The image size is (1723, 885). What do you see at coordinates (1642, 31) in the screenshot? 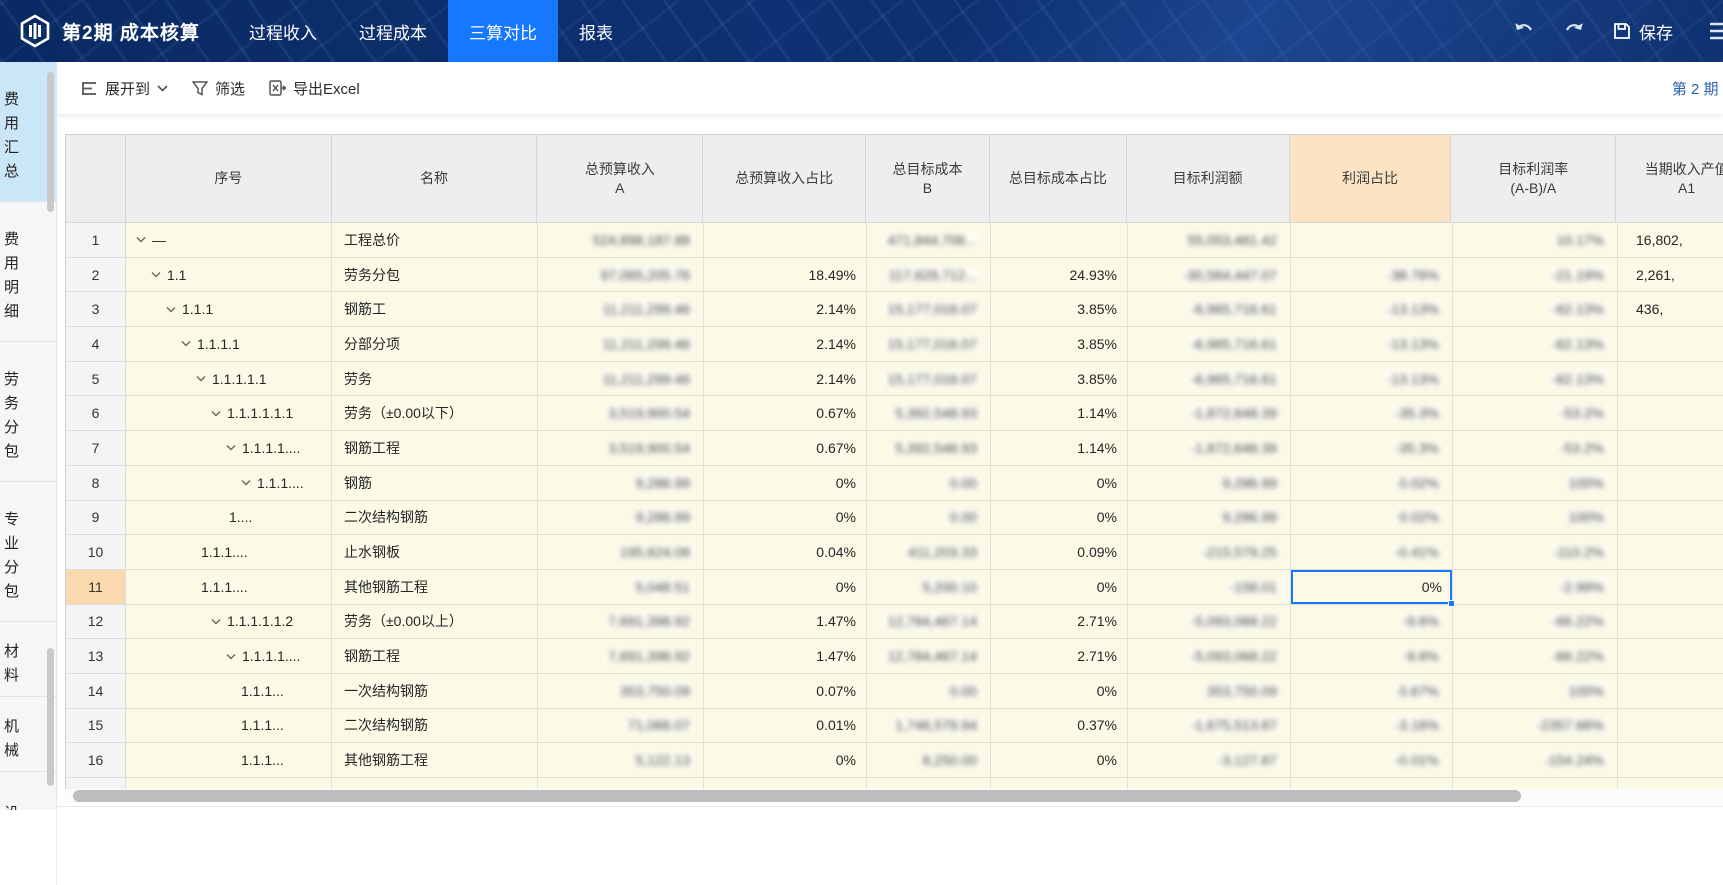
I see `save-button: 保存` at bounding box center [1642, 31].